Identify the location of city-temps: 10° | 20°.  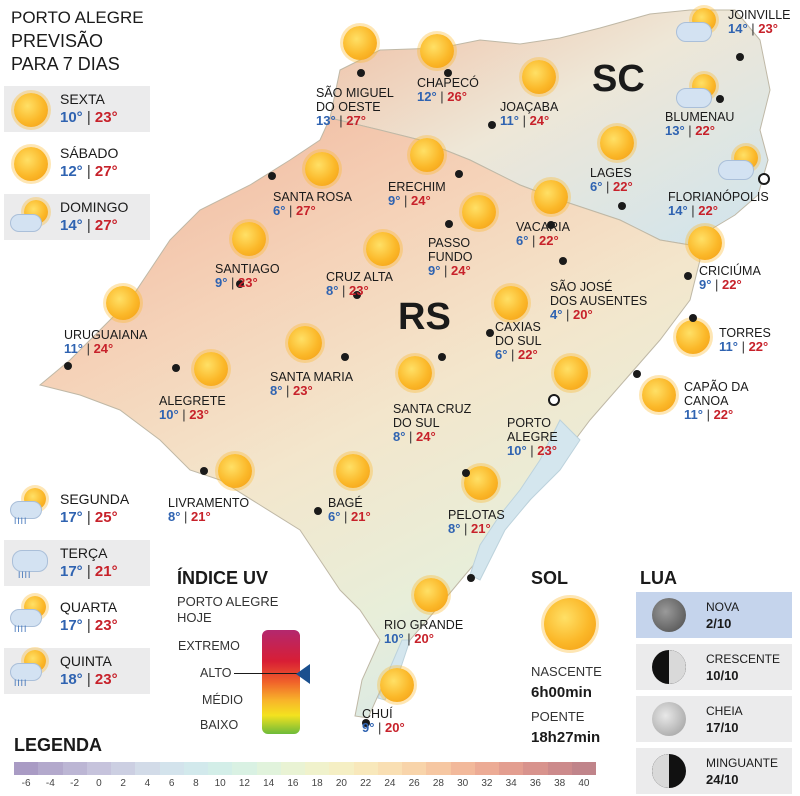
(409, 638).